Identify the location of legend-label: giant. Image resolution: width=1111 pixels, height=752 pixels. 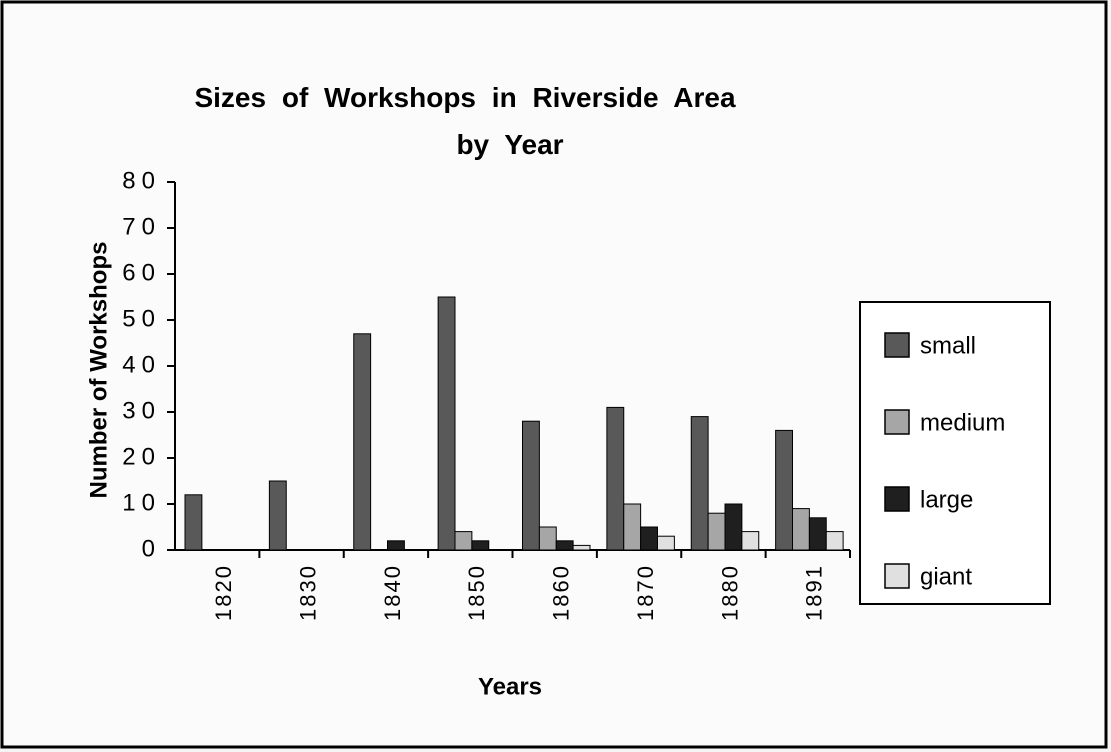
(946, 576).